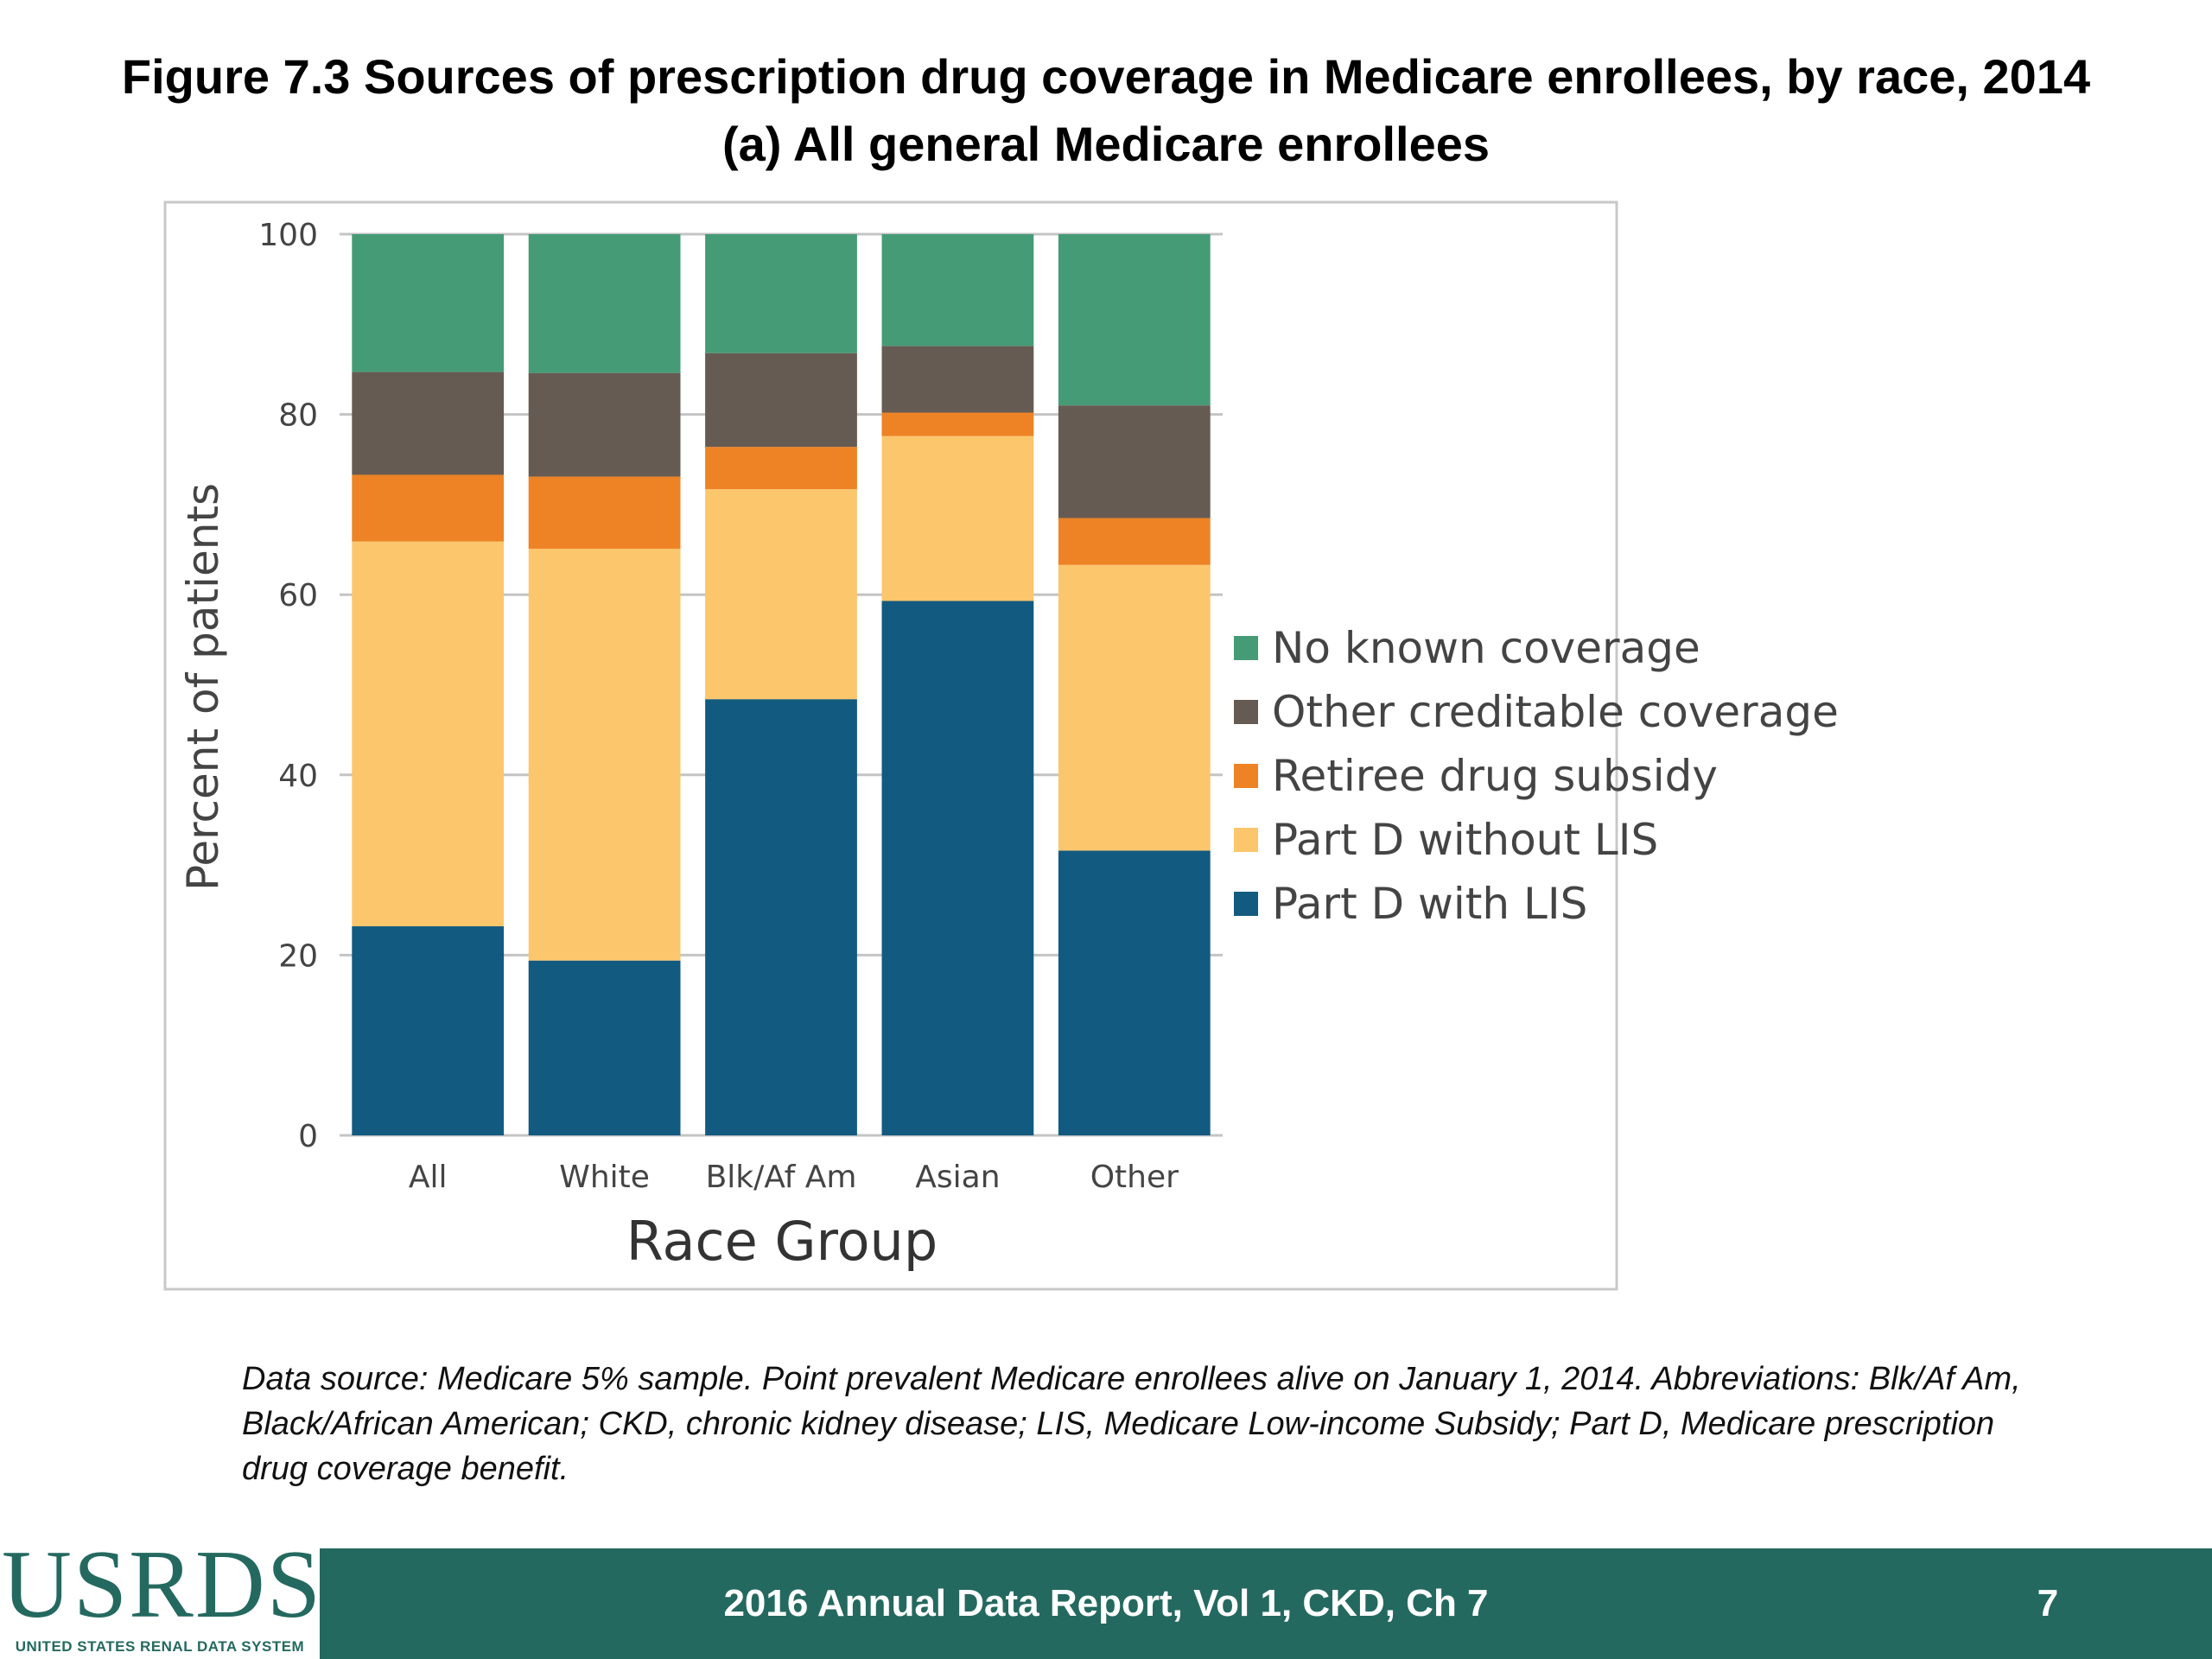 The width and height of the screenshot is (2212, 1659). Describe the element at coordinates (298, 416) in the screenshot. I see `y-tick-label: 80` at that location.